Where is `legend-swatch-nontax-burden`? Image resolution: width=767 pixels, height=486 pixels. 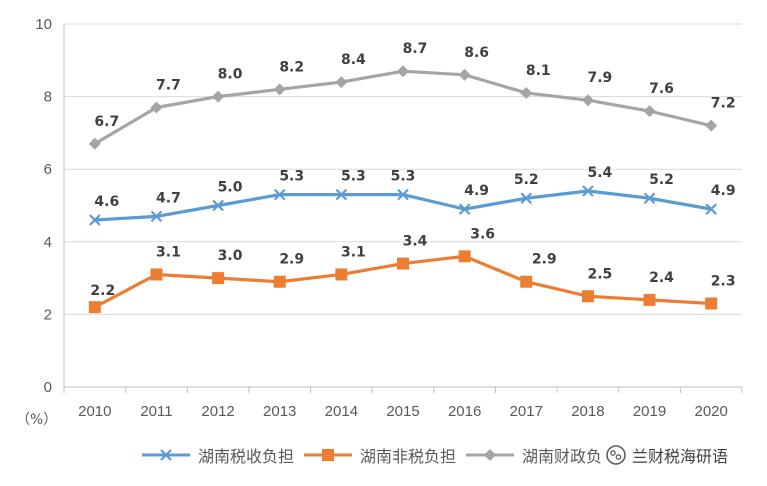 legend-swatch-nontax-burden is located at coordinates (328, 455).